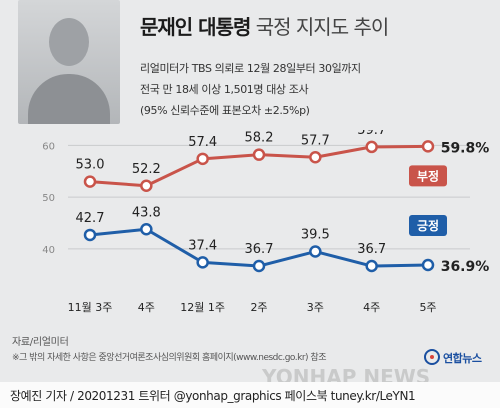 The image size is (500, 408). I want to click on title-bold: 문재인 대통령, so click(195, 27).